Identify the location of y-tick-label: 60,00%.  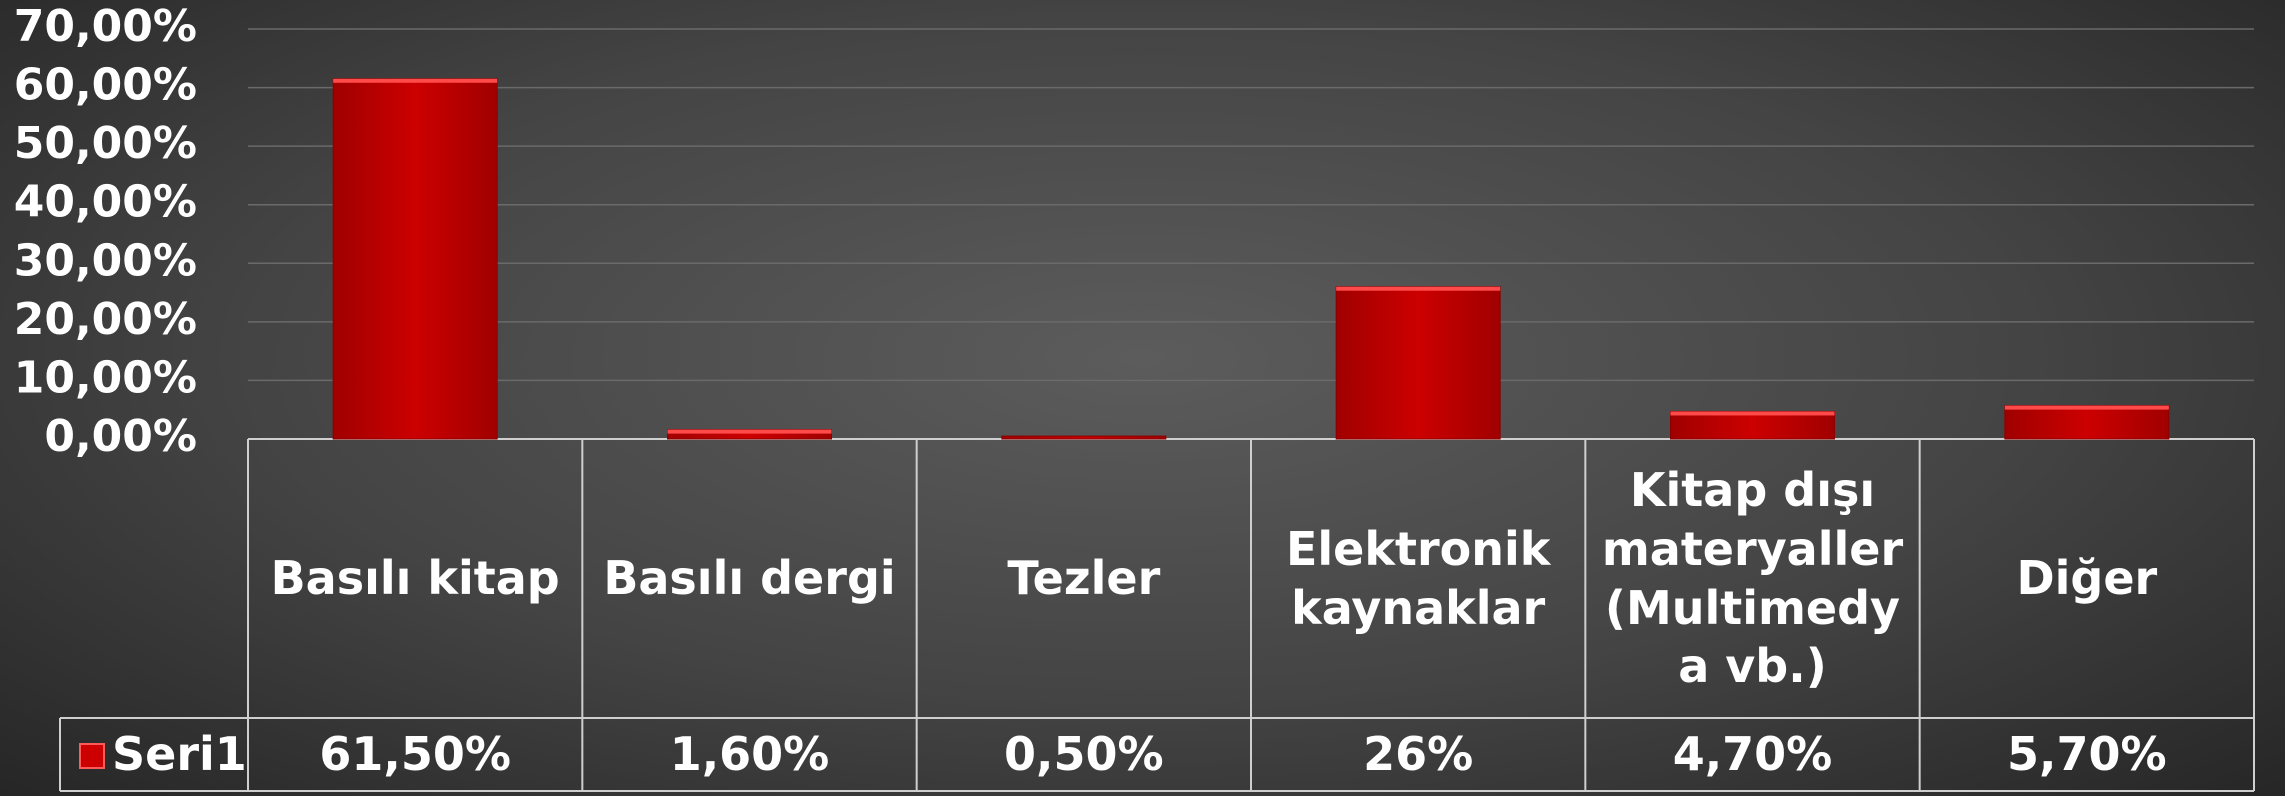
(105, 85).